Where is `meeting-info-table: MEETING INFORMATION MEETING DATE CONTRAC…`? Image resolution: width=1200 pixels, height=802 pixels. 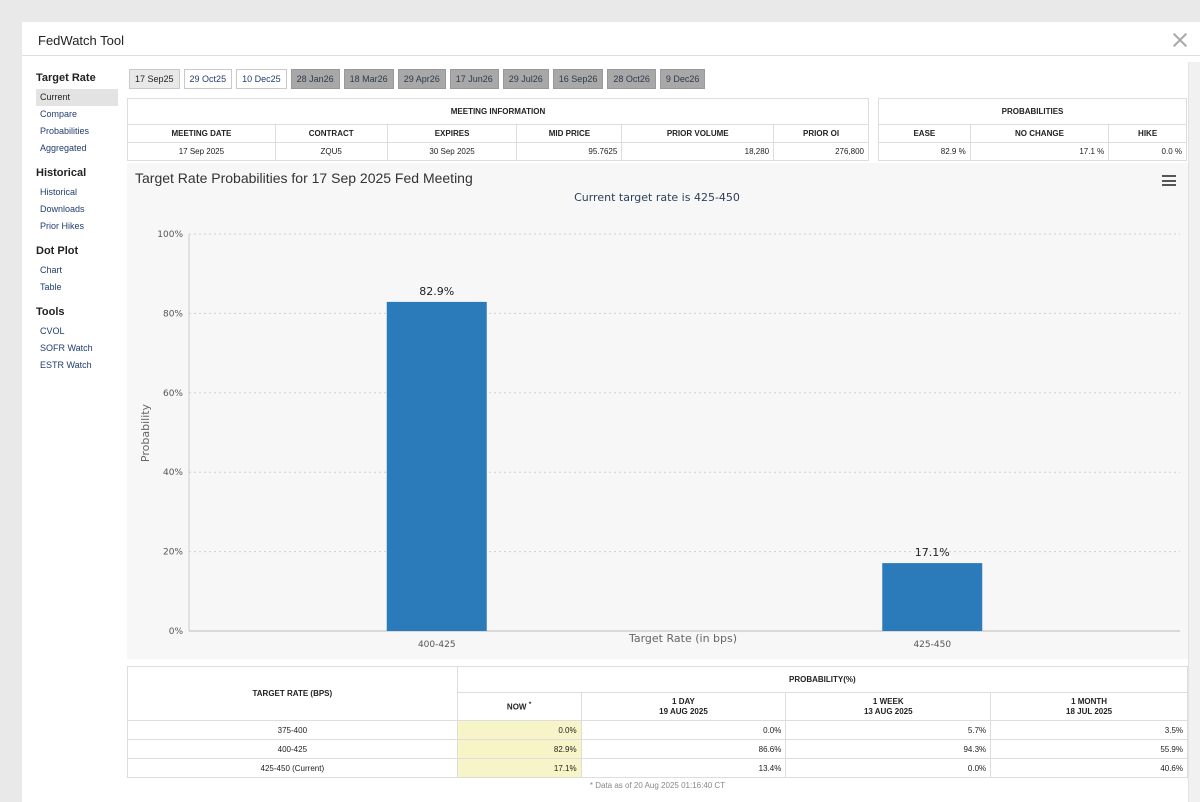 meeting-info-table: MEETING INFORMATION MEETING DATE CONTRAC… is located at coordinates (498, 129).